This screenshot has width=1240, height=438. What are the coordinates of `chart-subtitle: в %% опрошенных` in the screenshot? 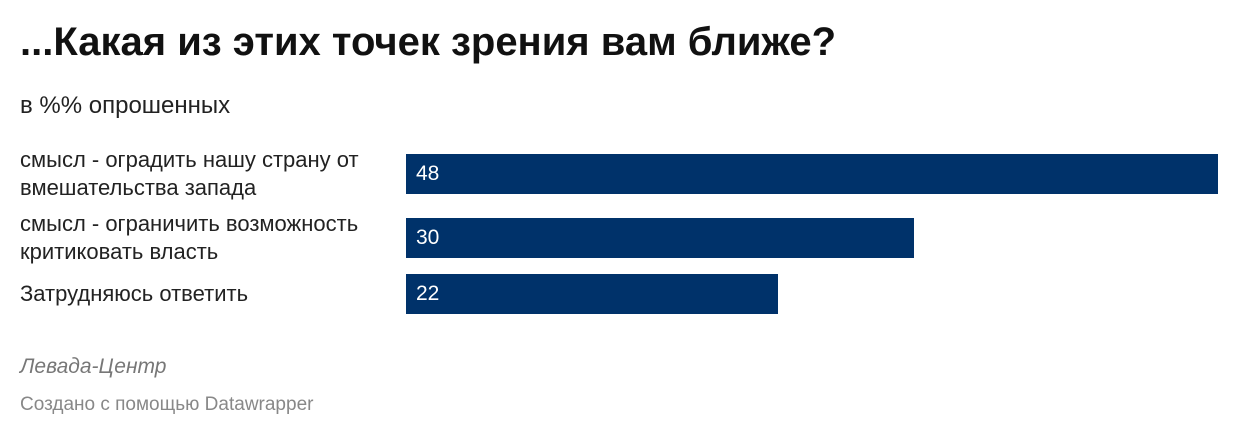 It's located at (125, 105).